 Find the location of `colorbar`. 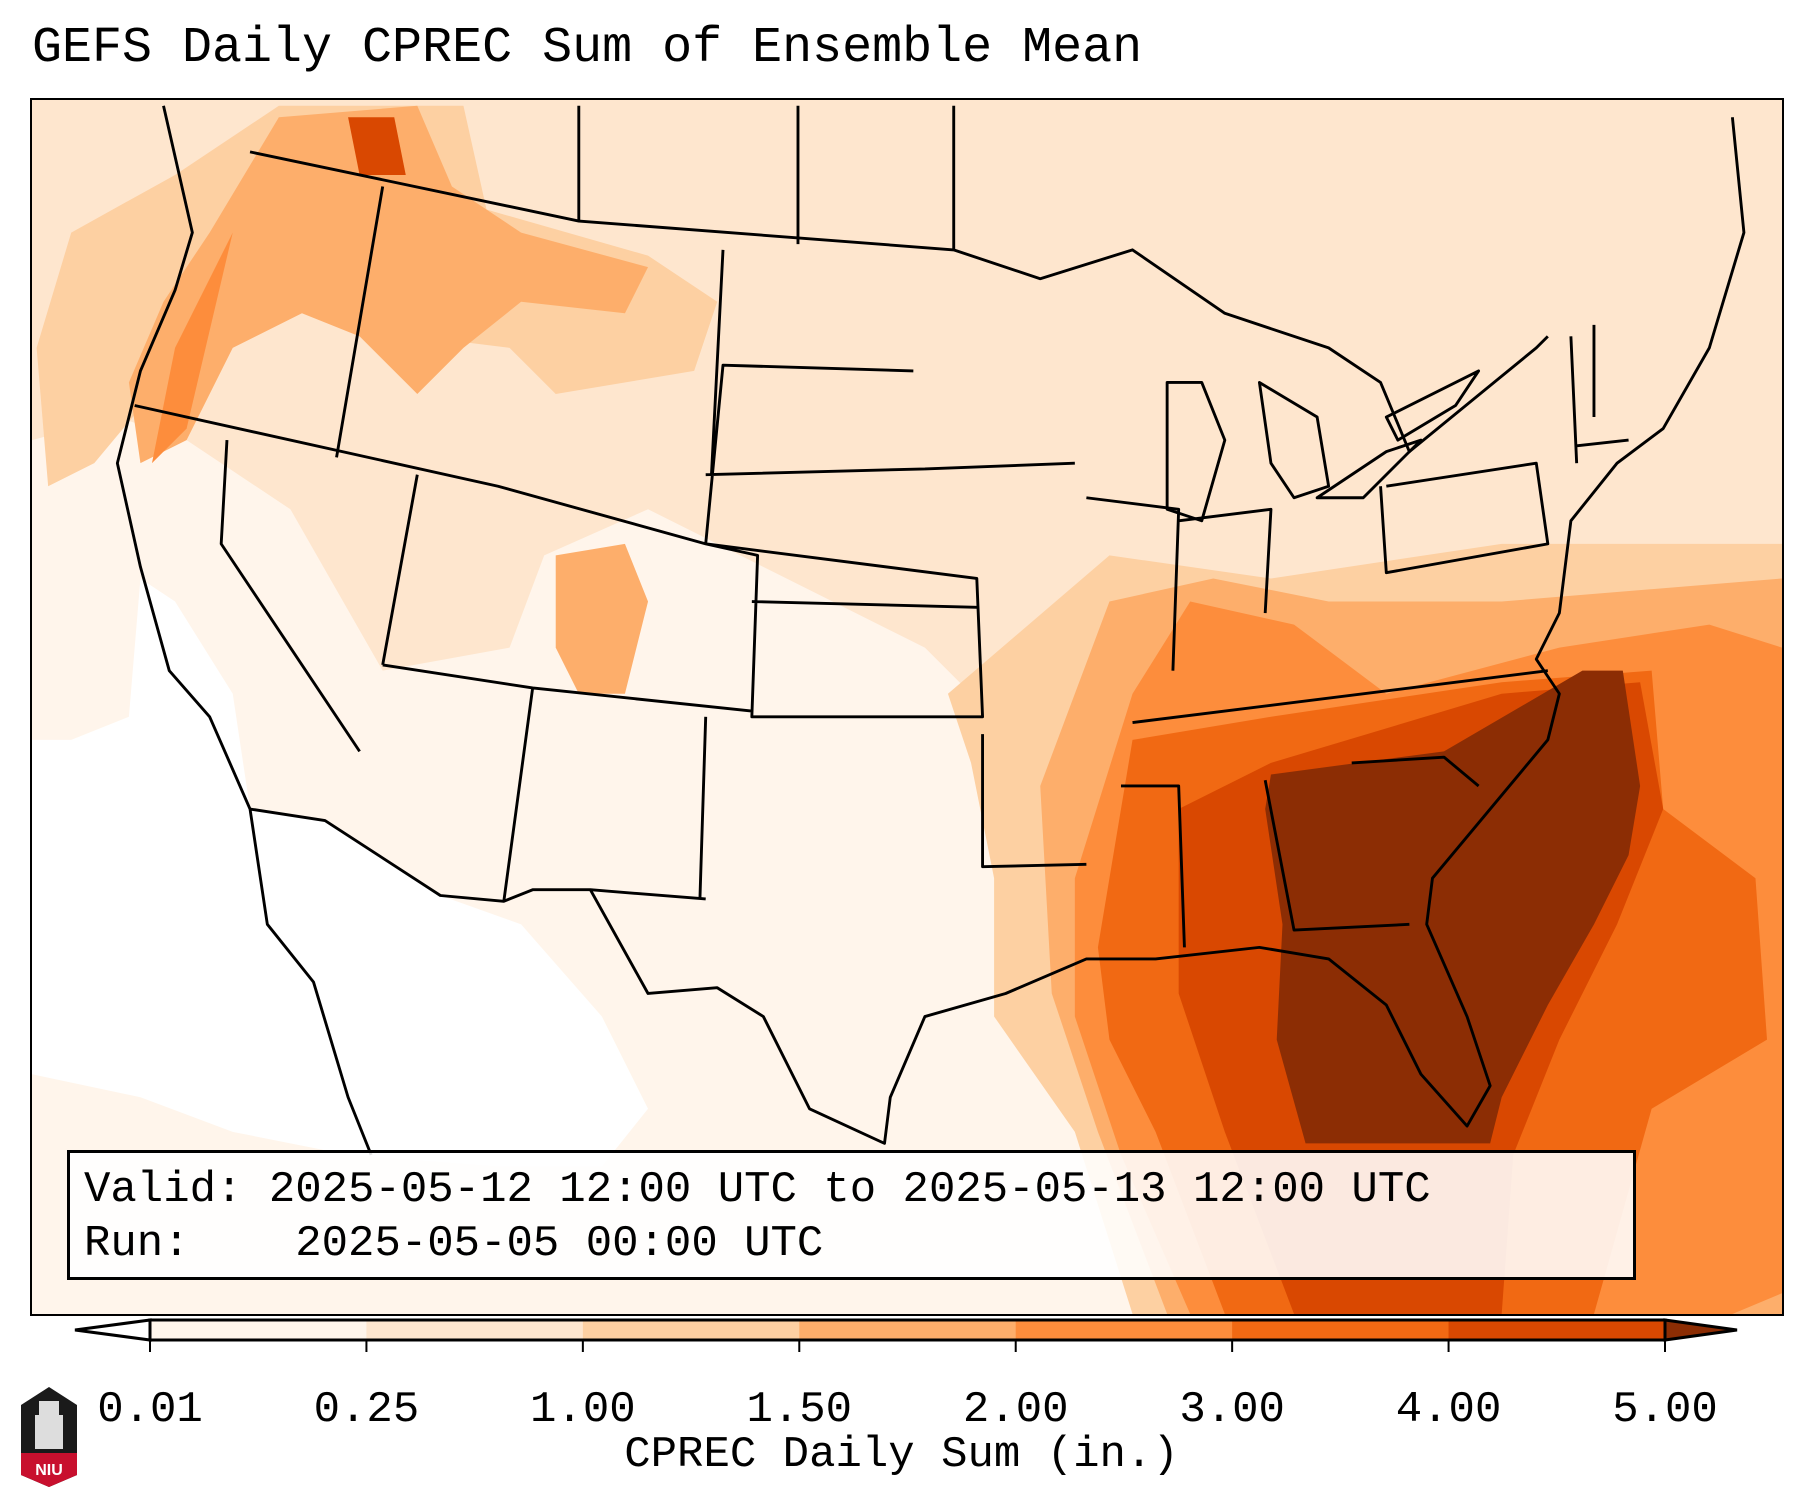

colorbar is located at coordinates (906, 1335).